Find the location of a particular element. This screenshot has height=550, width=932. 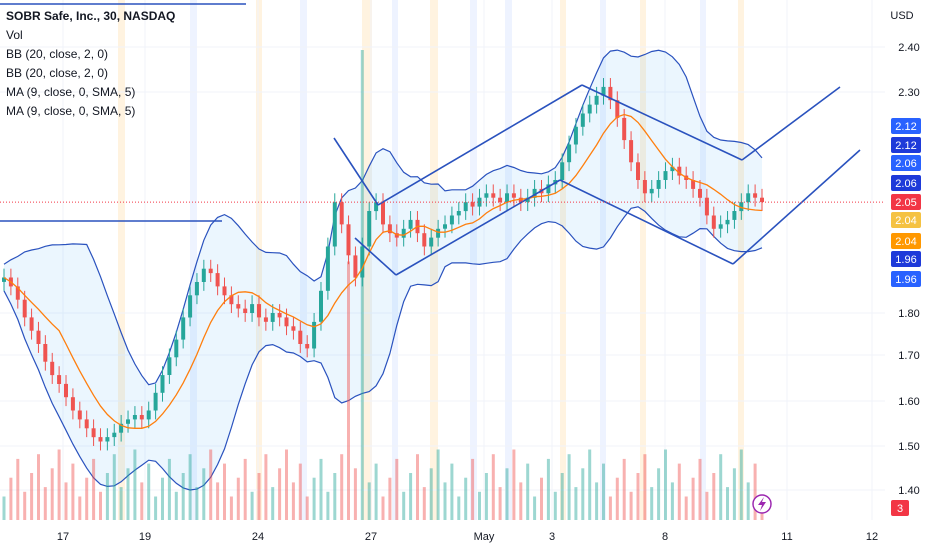

price-tag-value: 2.06 is located at coordinates (905, 184).